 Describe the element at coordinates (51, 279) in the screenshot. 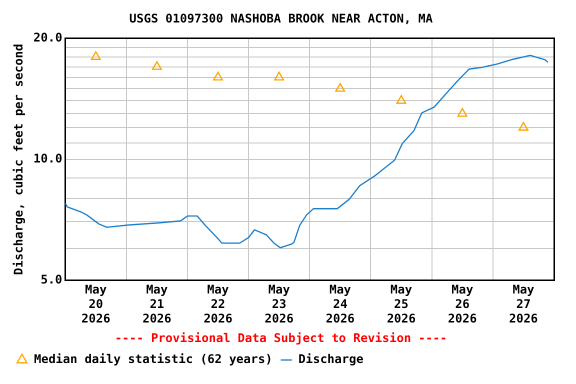

I see `y-tick-label: 5.0` at that location.